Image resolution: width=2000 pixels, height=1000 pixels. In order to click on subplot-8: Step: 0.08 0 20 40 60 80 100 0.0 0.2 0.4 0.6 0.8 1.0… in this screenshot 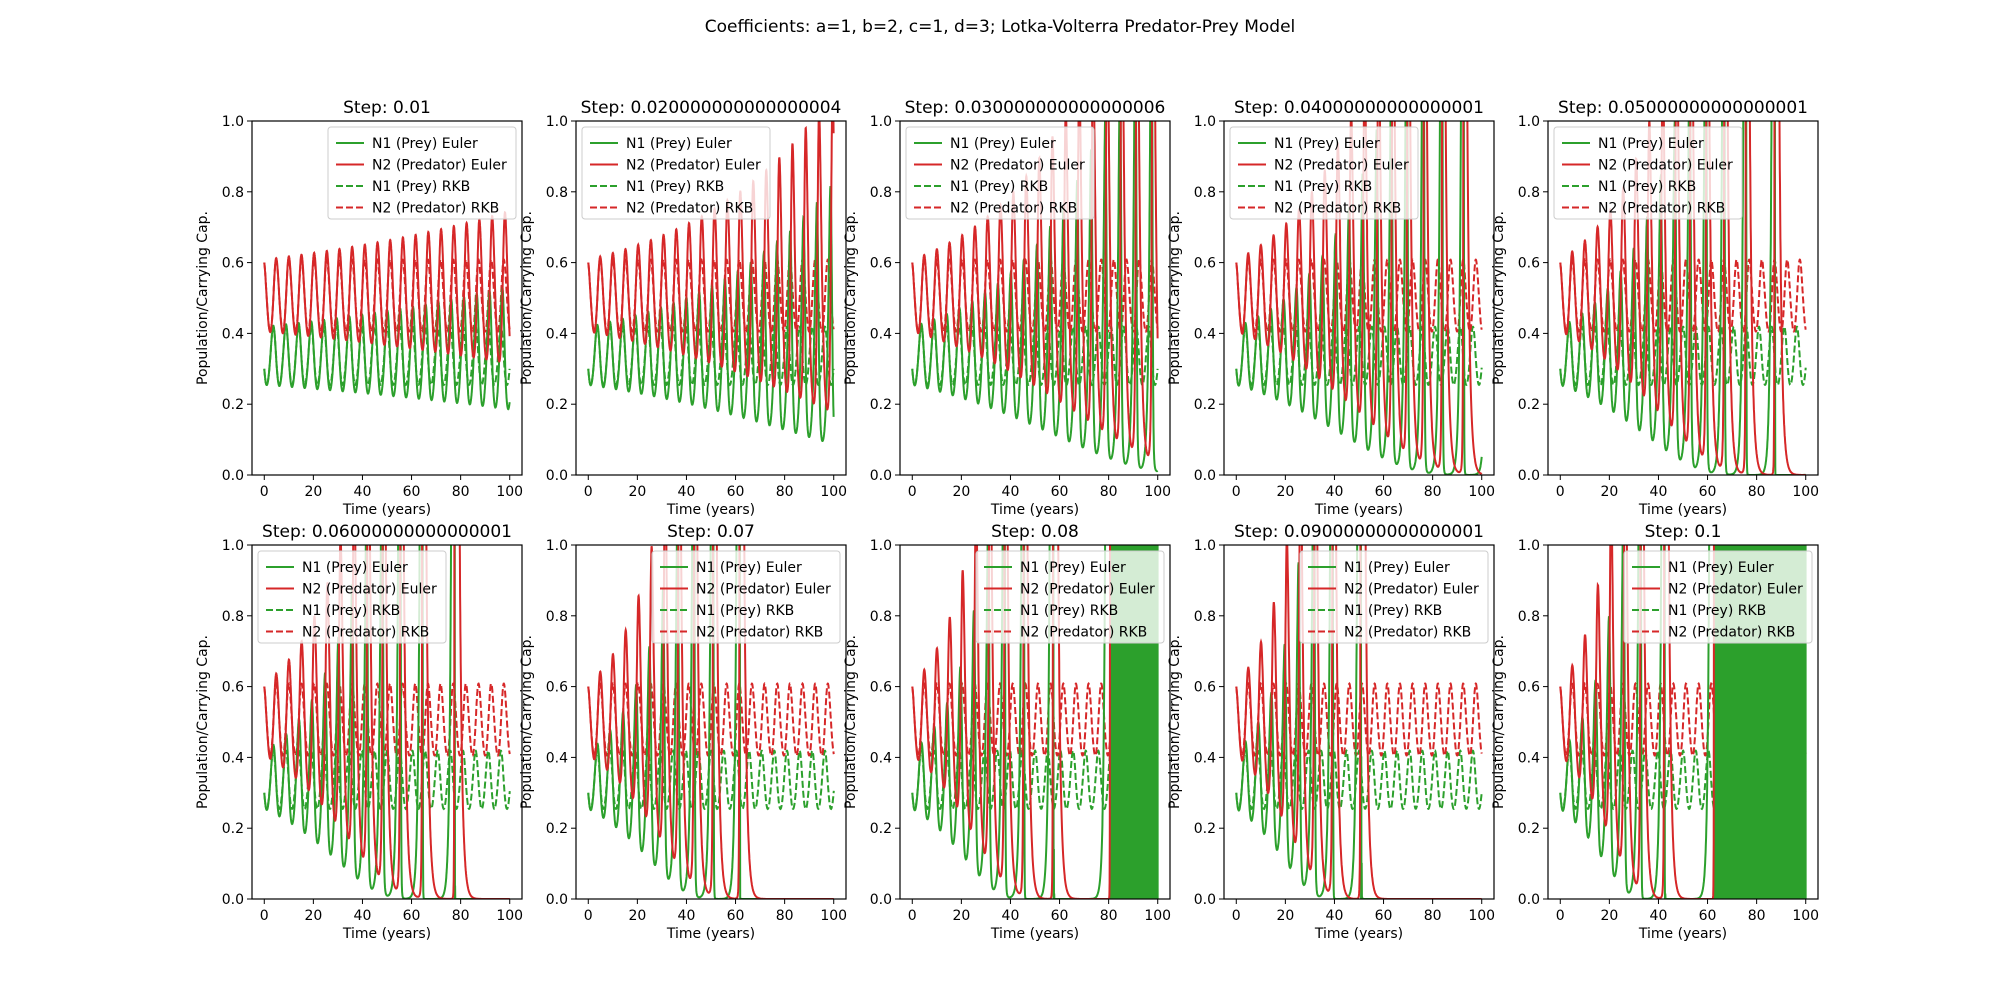, I will do `click(1007, 732)`.